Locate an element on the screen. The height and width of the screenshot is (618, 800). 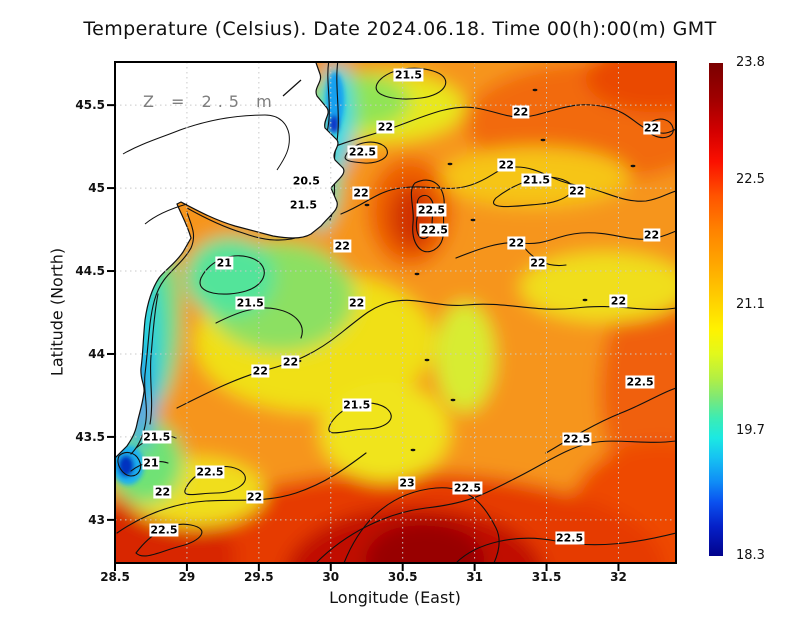
y-tick-label: 44 is located at coordinates (96, 353).